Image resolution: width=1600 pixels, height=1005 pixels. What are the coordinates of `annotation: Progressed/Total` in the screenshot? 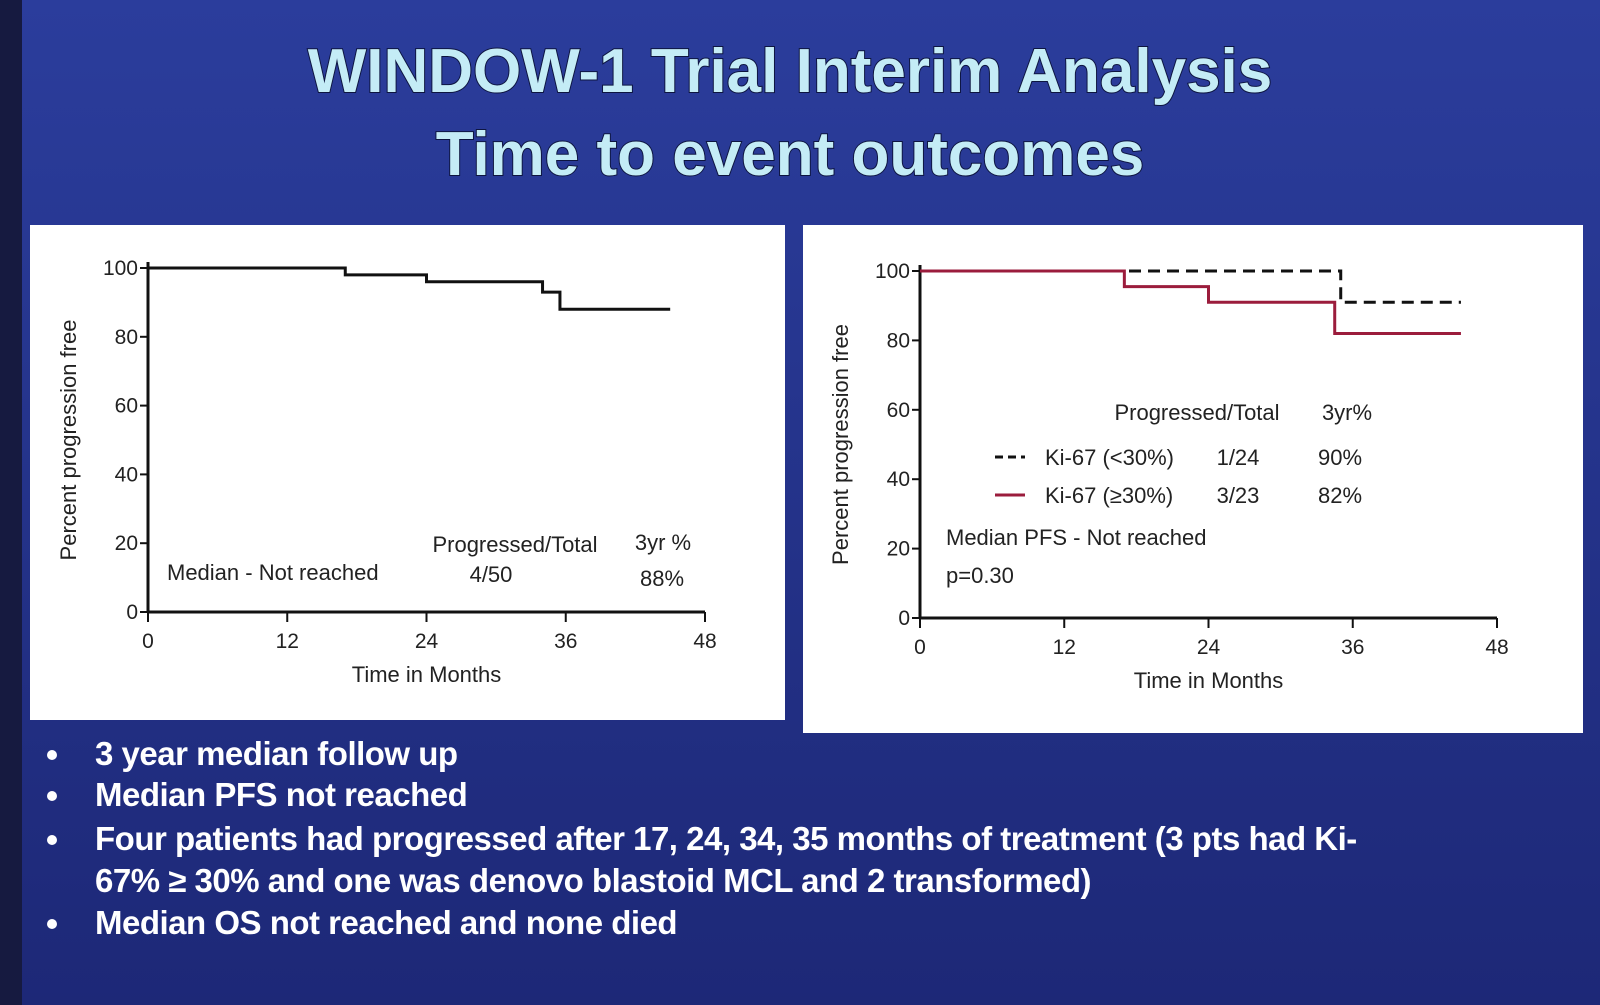 It's located at (514, 544).